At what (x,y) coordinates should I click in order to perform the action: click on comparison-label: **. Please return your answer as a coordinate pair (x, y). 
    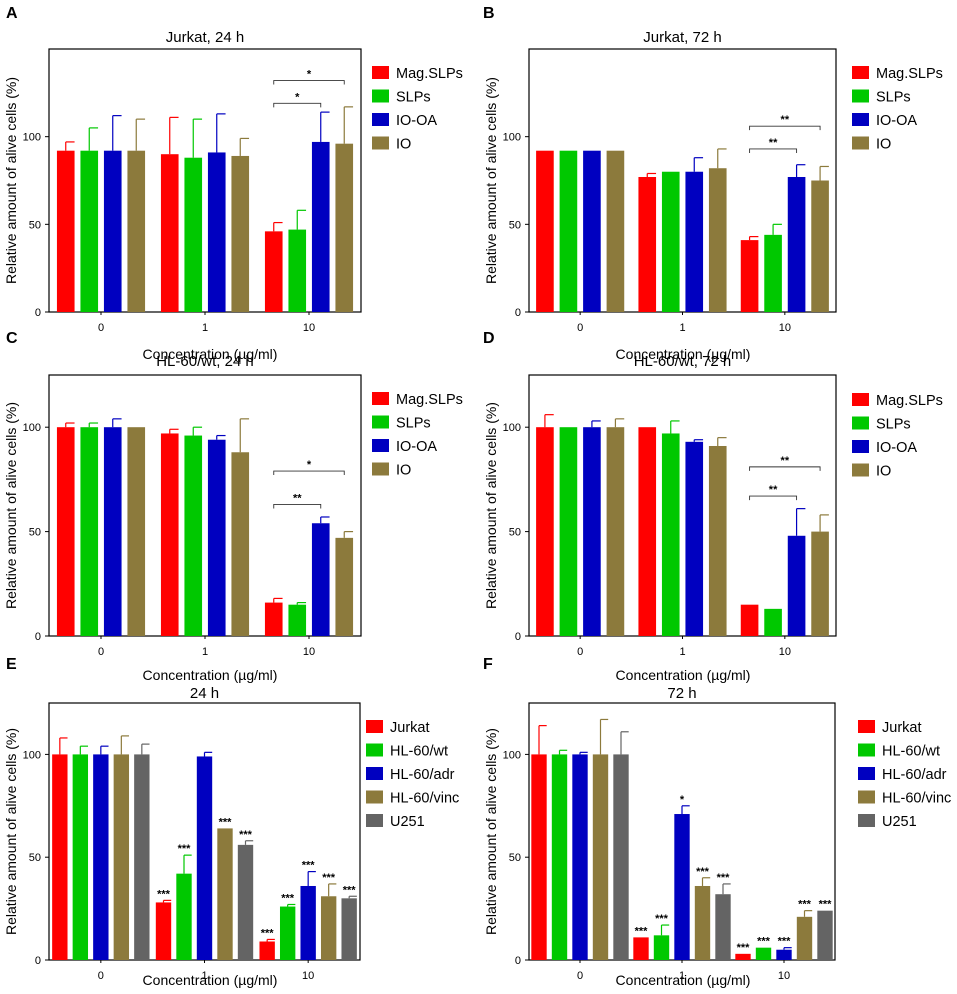
    Looking at the image, I should click on (785, 120).